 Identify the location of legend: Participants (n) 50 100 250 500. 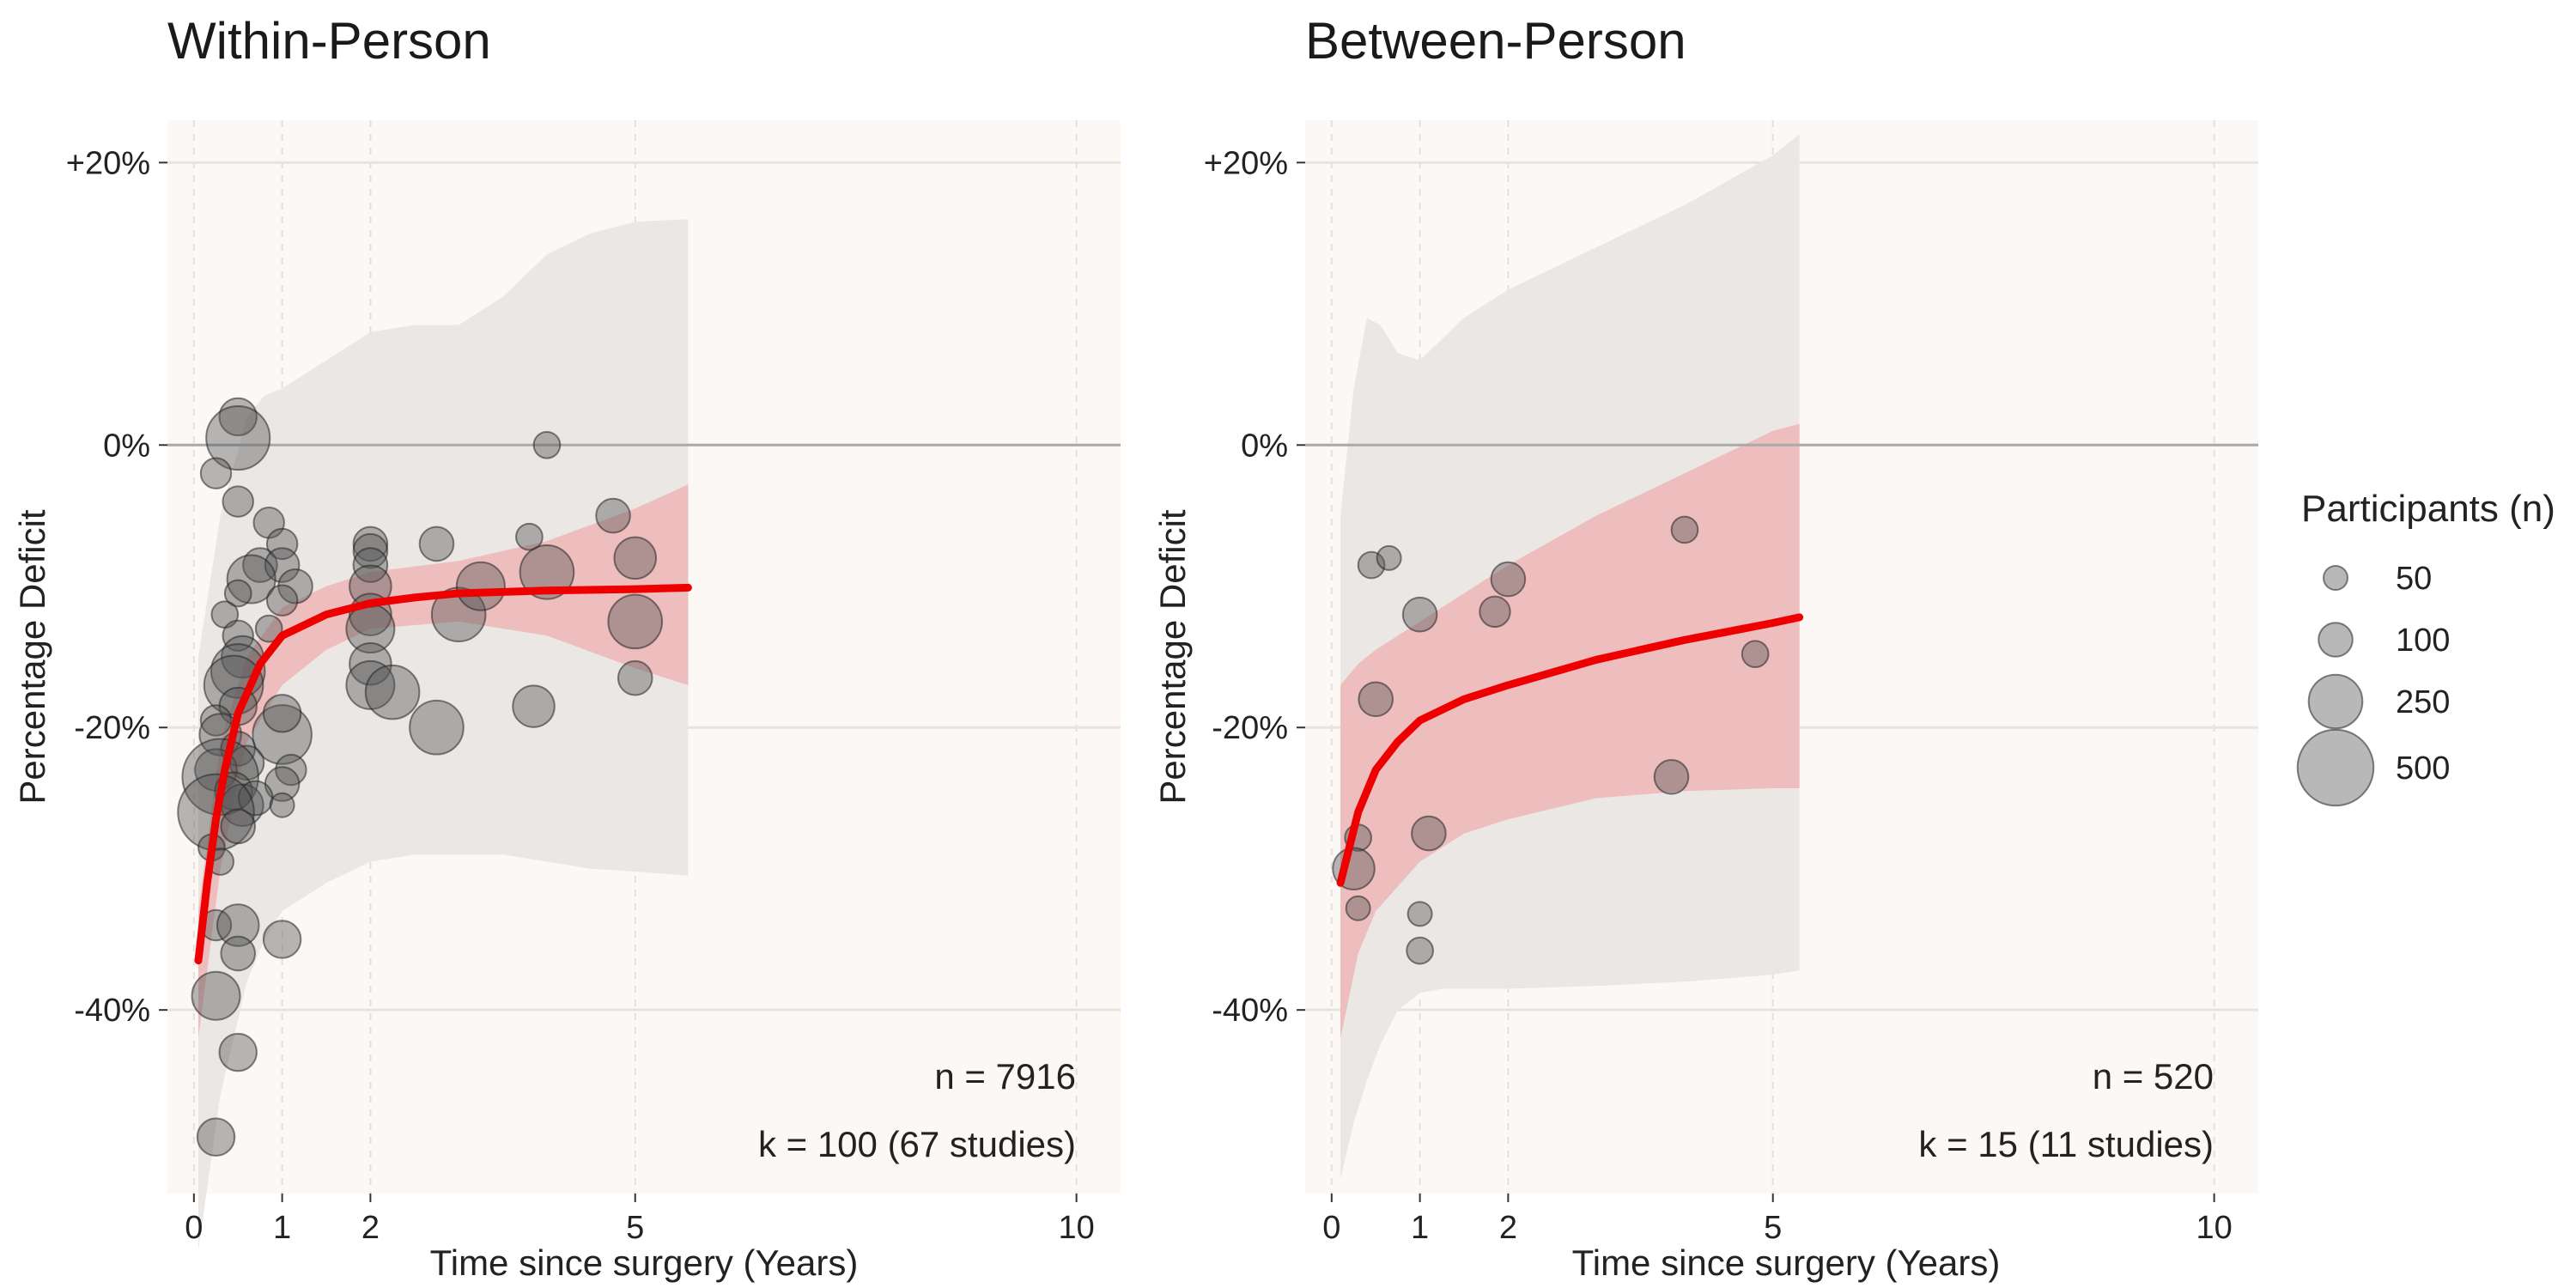
(2426, 647).